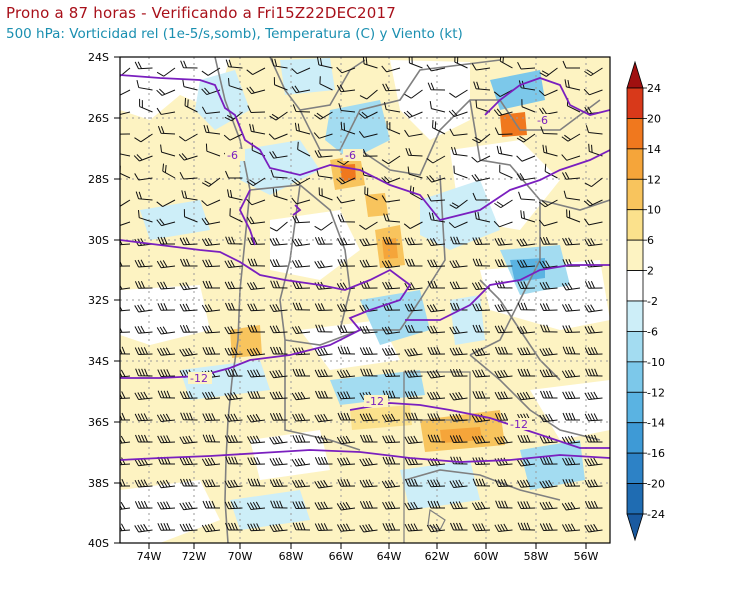 The image size is (750, 604). I want to click on colorbar-tick-label: 2, so click(650, 271).